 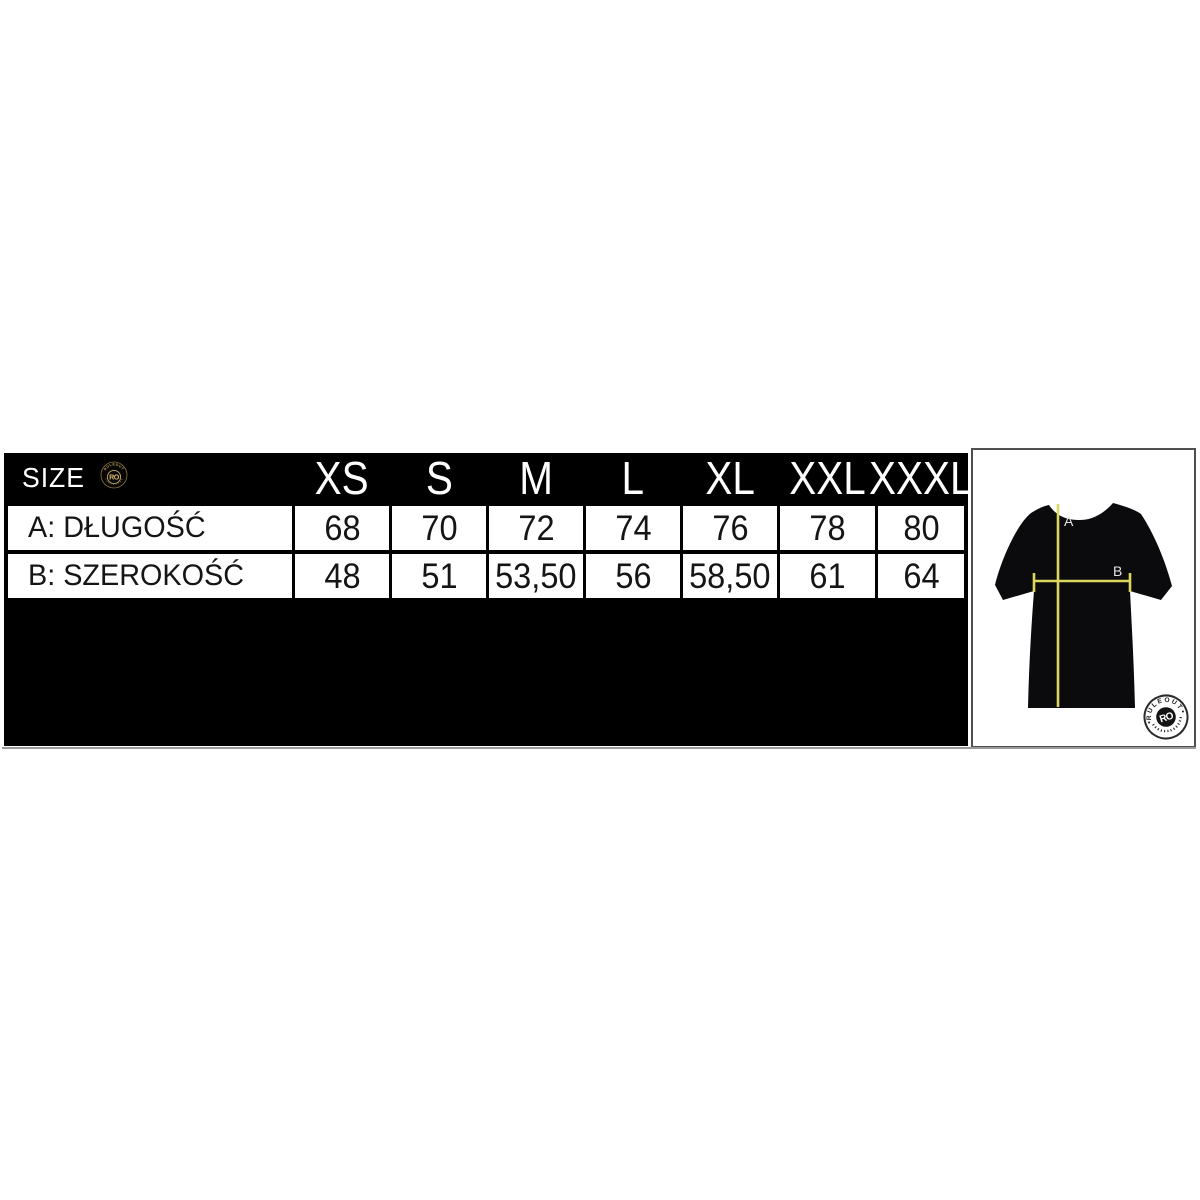 I want to click on logo-monogram: RO, so click(x=114, y=477).